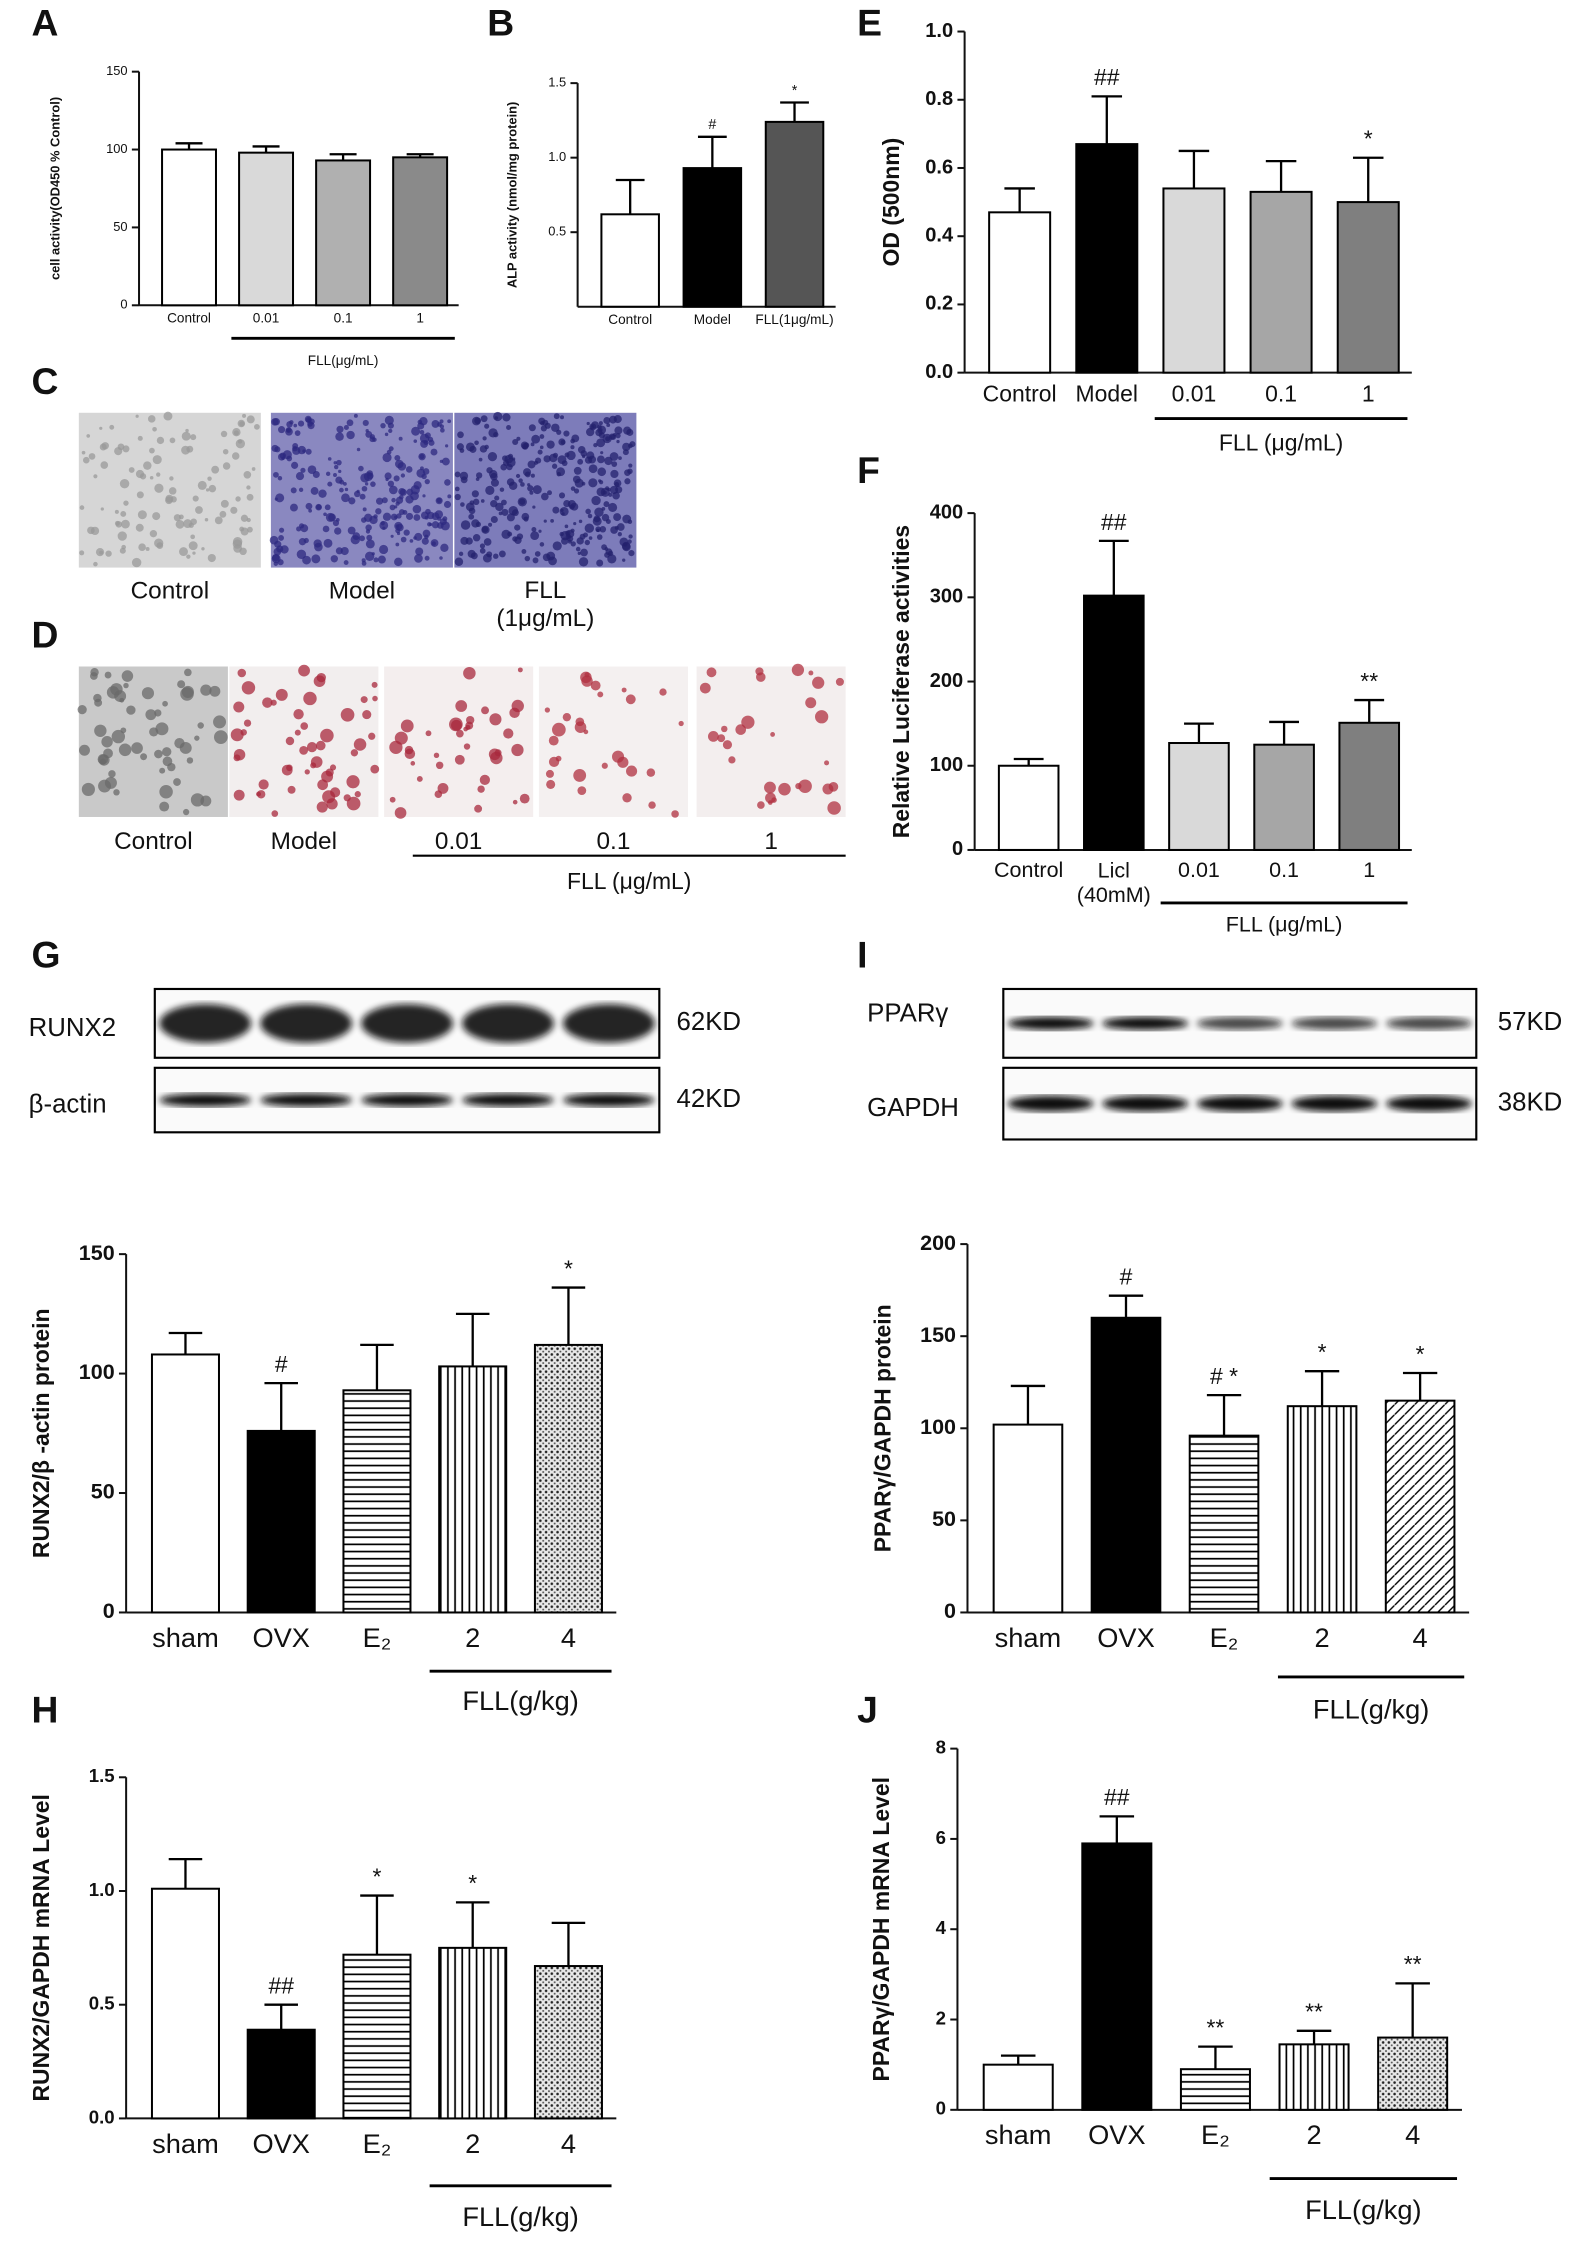 The width and height of the screenshot is (1591, 2250). I want to click on y-axis-label: RUNX2/GAPDH mRNA Level, so click(41, 1947).